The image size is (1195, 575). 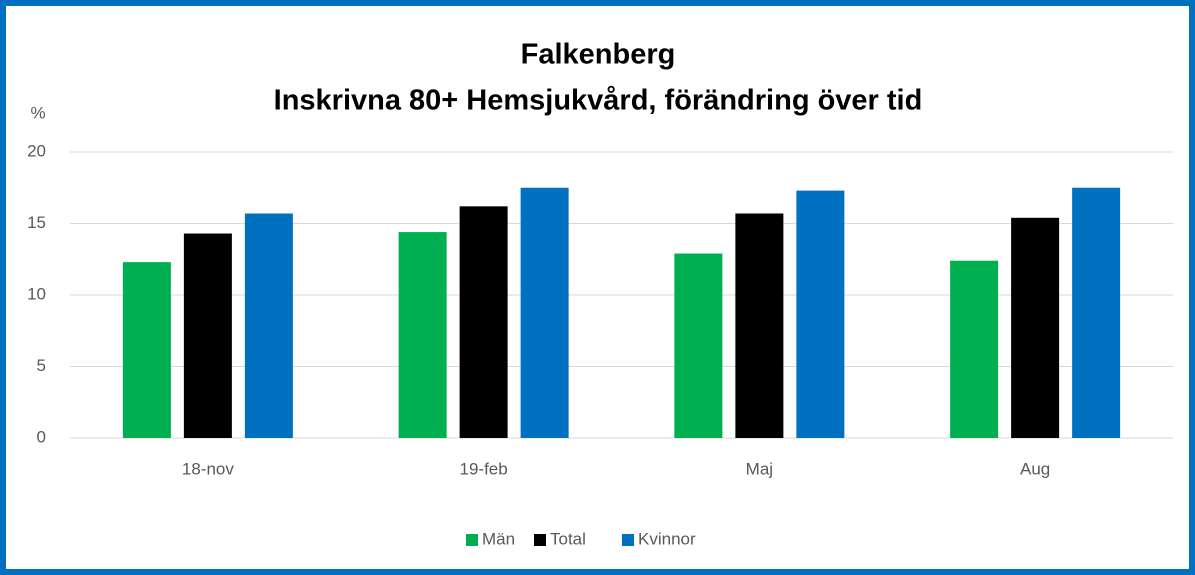 What do you see at coordinates (41, 436) in the screenshot?
I see `y-tick-label: 0` at bounding box center [41, 436].